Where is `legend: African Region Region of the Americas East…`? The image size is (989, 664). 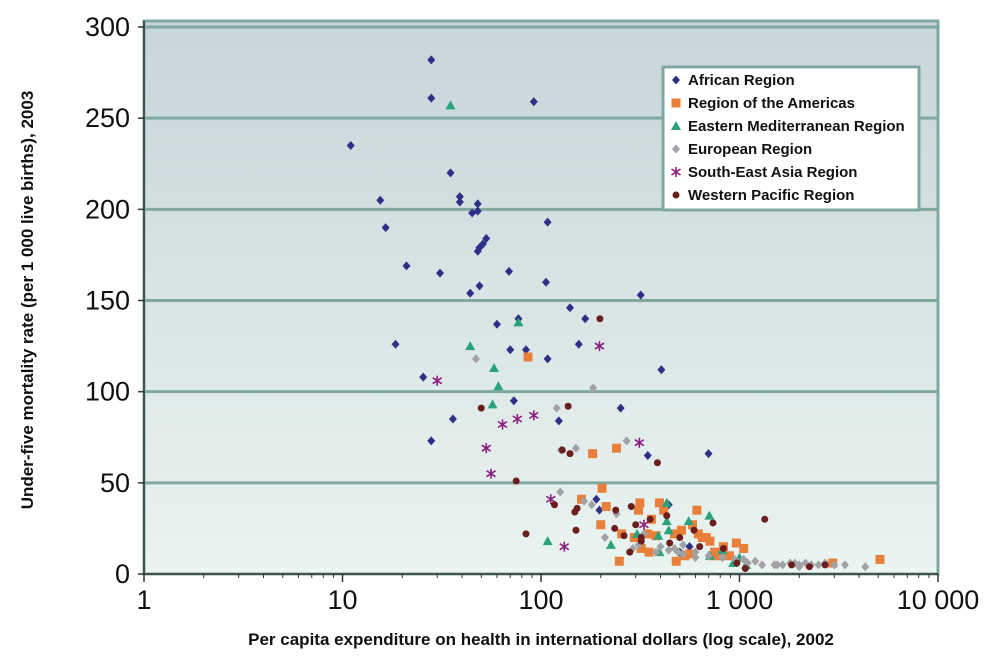 legend: African Region Region of the Americas East… is located at coordinates (791, 138).